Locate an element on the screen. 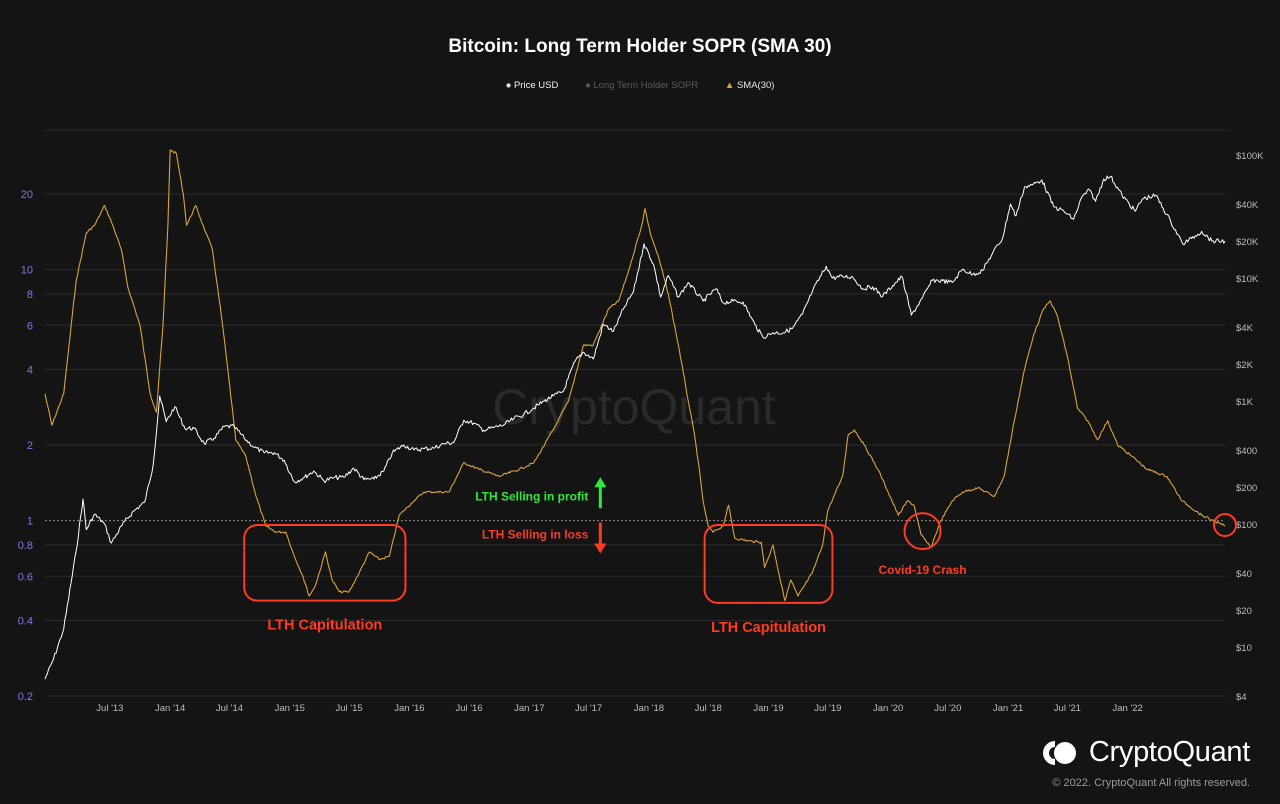 The width and height of the screenshot is (1280, 804). right-axis-tick: $4 is located at coordinates (1241, 697).